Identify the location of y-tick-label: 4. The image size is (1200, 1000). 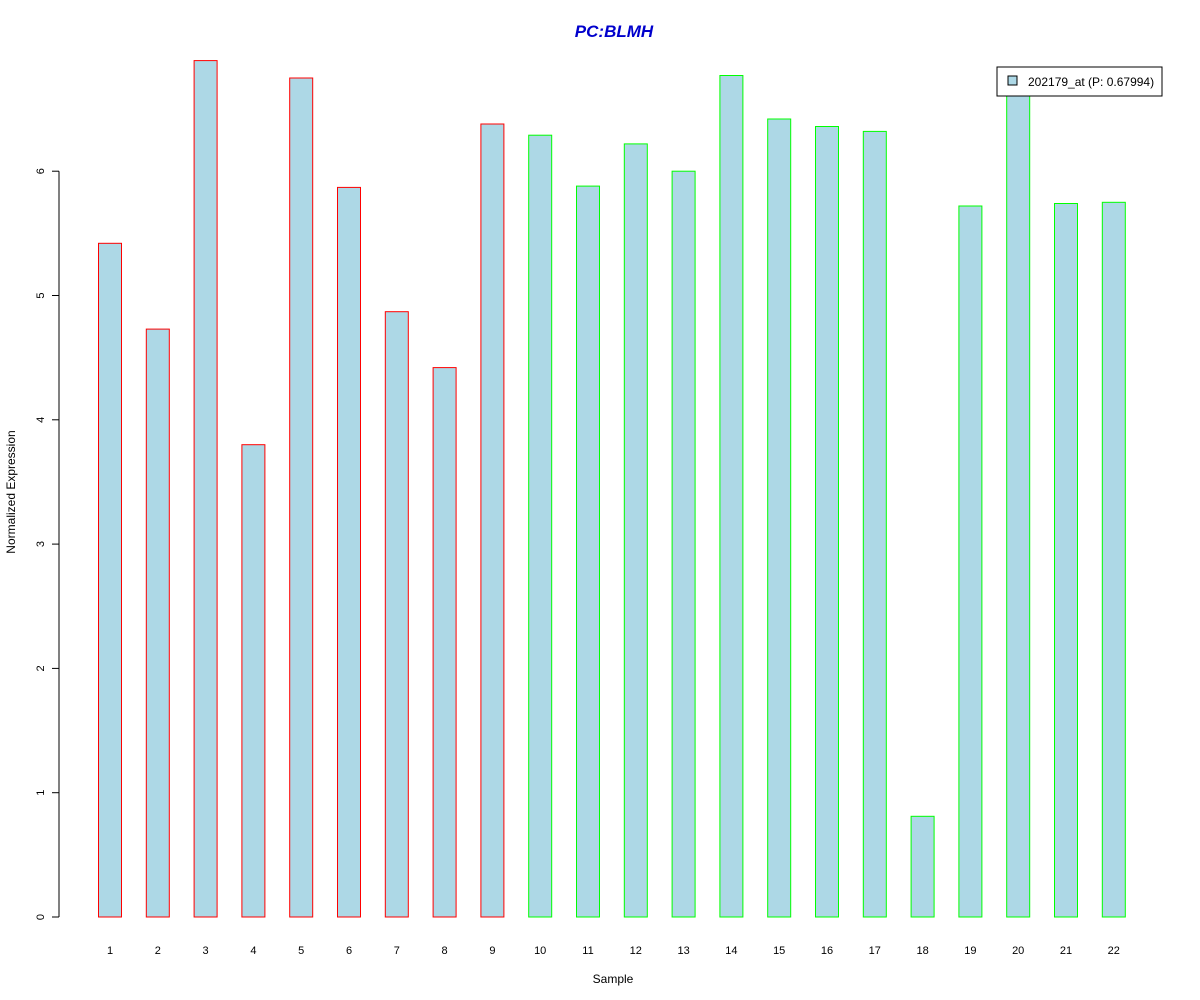
(41, 420).